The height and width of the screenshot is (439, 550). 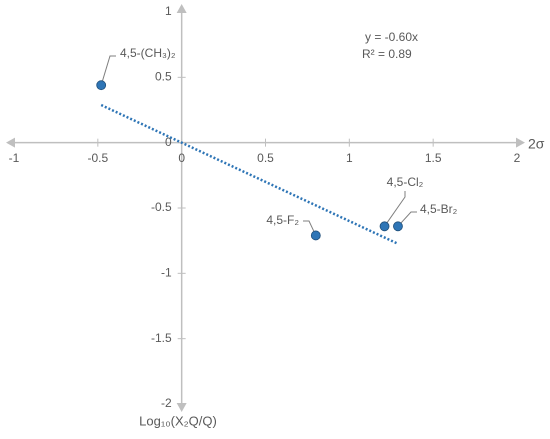 What do you see at coordinates (161, 207) in the screenshot?
I see `y-tick-label: -0.5` at bounding box center [161, 207].